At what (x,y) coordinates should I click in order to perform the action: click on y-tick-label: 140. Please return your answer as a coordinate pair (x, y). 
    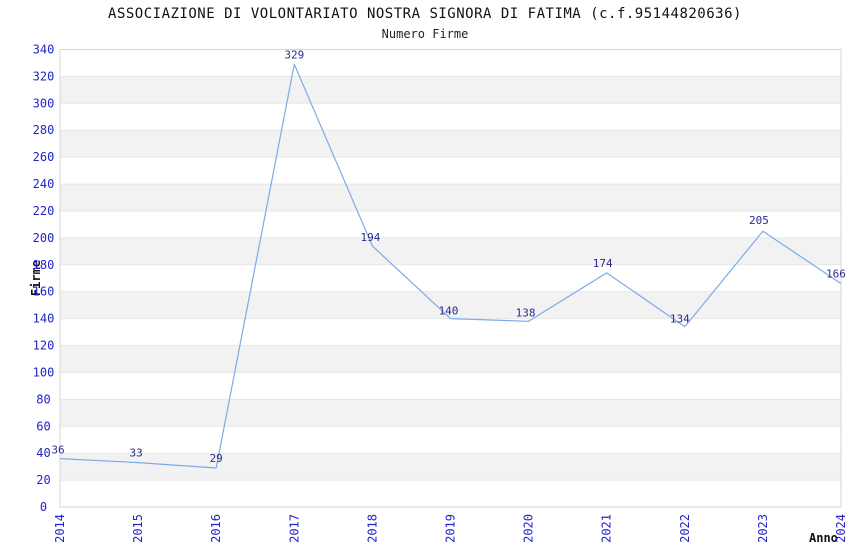
    Looking at the image, I should click on (44, 319).